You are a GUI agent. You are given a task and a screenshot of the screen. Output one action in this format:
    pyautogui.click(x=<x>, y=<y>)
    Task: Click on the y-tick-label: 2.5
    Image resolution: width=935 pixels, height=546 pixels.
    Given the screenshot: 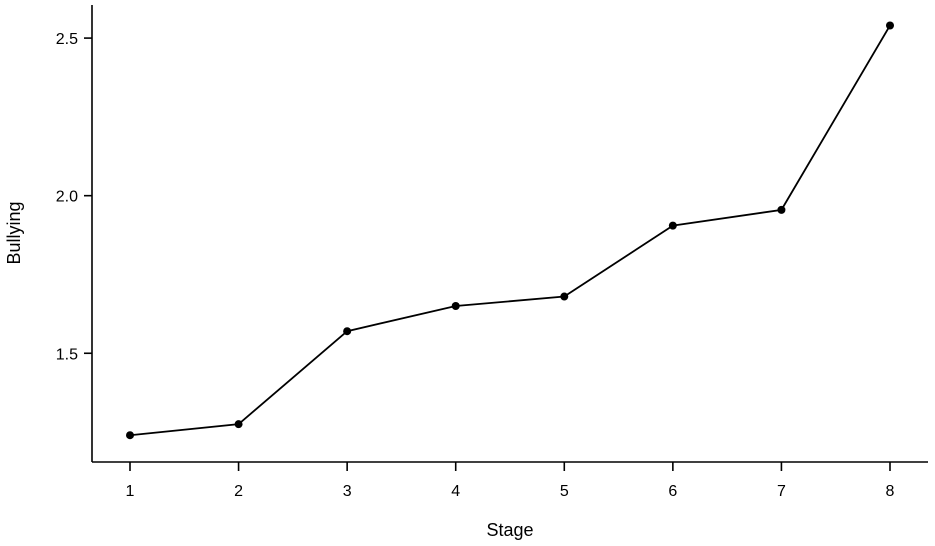 What is the action you would take?
    pyautogui.click(x=67, y=39)
    